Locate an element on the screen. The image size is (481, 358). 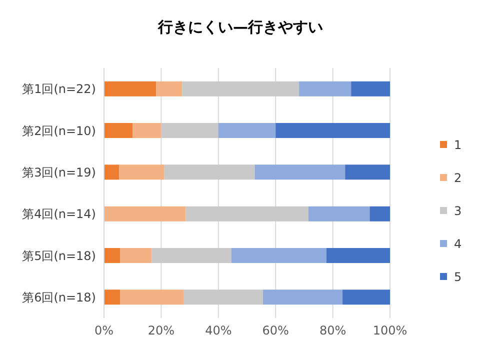
y-tick-label: 第4回(n=14) is located at coordinates (59, 214).